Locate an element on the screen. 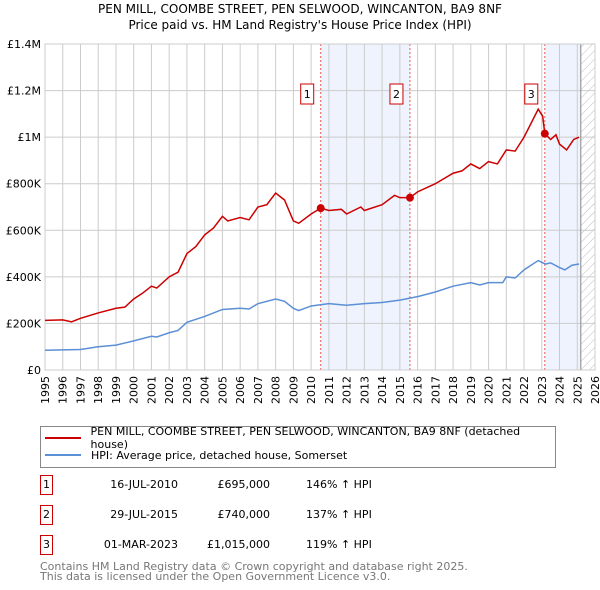 This screenshot has height=590, width=600. sale-hpi-change: 119% ↑ HPI is located at coordinates (339, 544).